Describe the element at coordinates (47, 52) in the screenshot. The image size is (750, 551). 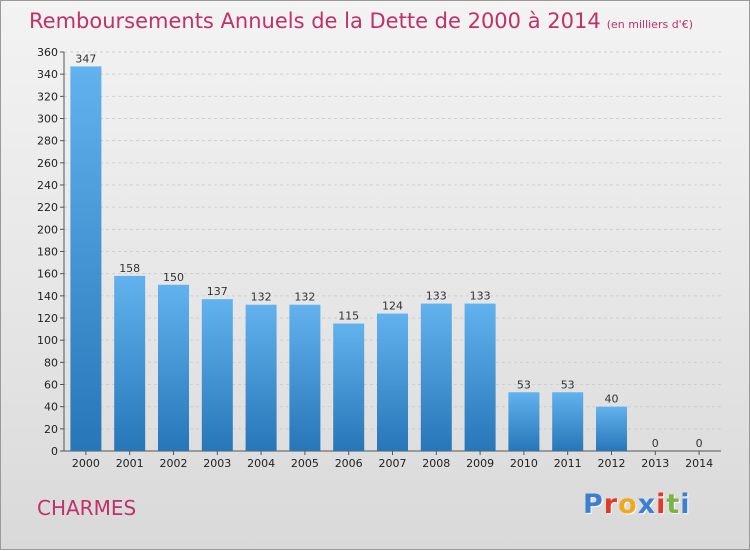
I see `y-tick-label: 360` at that location.